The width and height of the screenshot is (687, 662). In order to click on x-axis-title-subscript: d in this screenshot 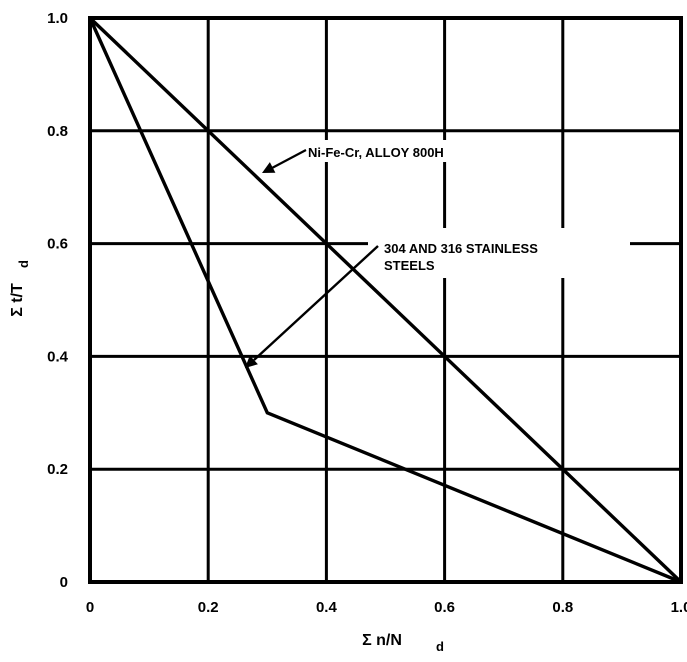, I will do `click(440, 646)`.